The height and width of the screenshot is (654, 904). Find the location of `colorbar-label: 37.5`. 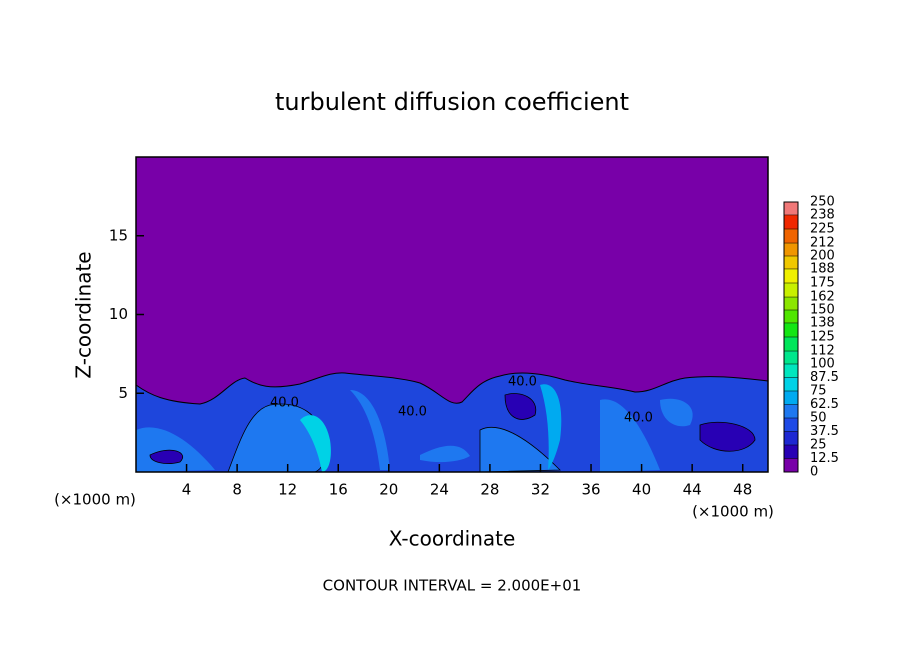

colorbar-label: 37.5 is located at coordinates (824, 431).